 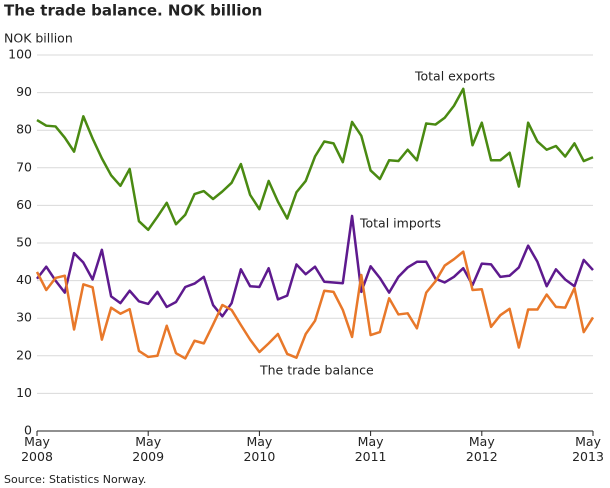 I want to click on y-tick-label: 10, so click(x=24, y=392).